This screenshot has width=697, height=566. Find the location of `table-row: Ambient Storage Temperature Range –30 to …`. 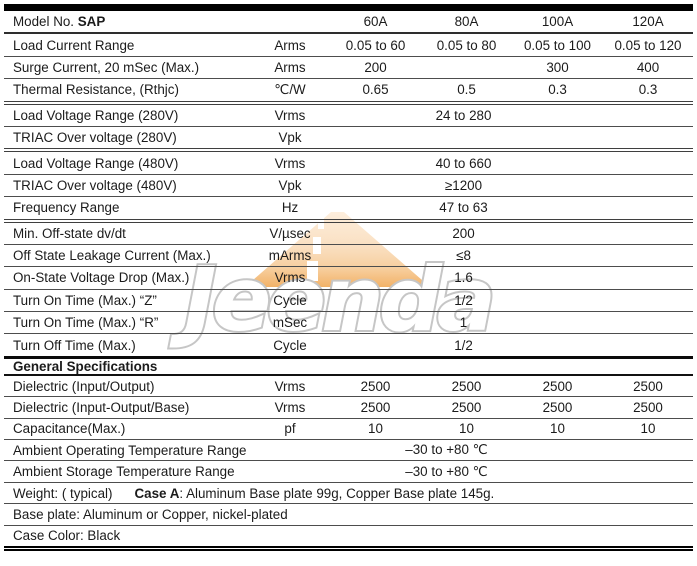

table-row: Ambient Storage Temperature Range –30 to … is located at coordinates (348, 471).